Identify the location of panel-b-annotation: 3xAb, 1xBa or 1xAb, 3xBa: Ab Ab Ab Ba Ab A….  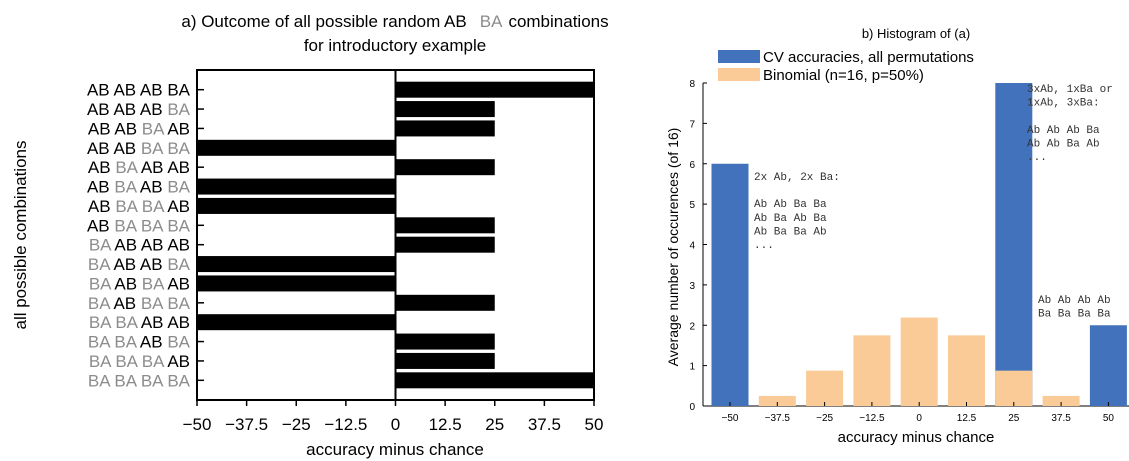
(1070, 124).